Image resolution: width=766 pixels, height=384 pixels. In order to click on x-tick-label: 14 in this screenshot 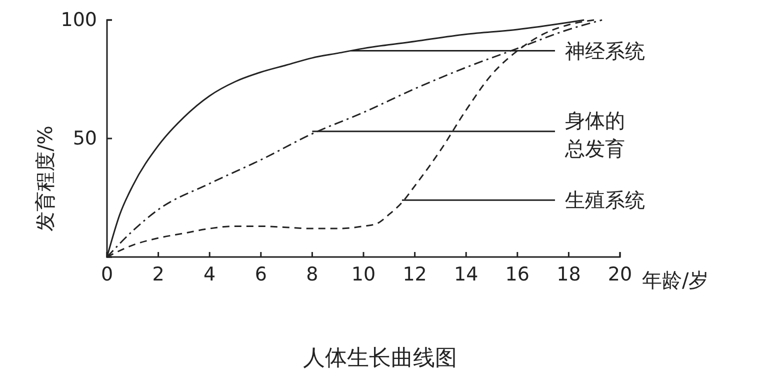, I will do `click(466, 274)`.